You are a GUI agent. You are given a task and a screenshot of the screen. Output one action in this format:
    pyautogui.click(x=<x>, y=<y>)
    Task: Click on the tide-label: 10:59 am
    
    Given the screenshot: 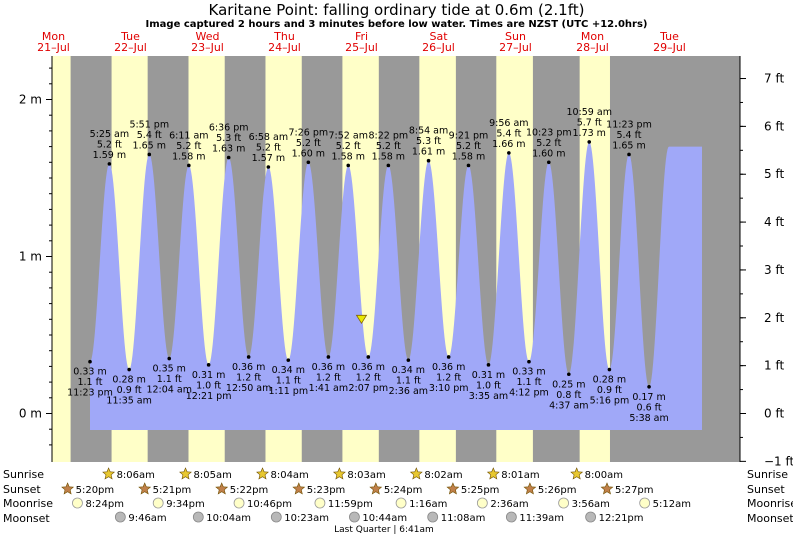 What is the action you would take?
    pyautogui.click(x=588, y=112)
    